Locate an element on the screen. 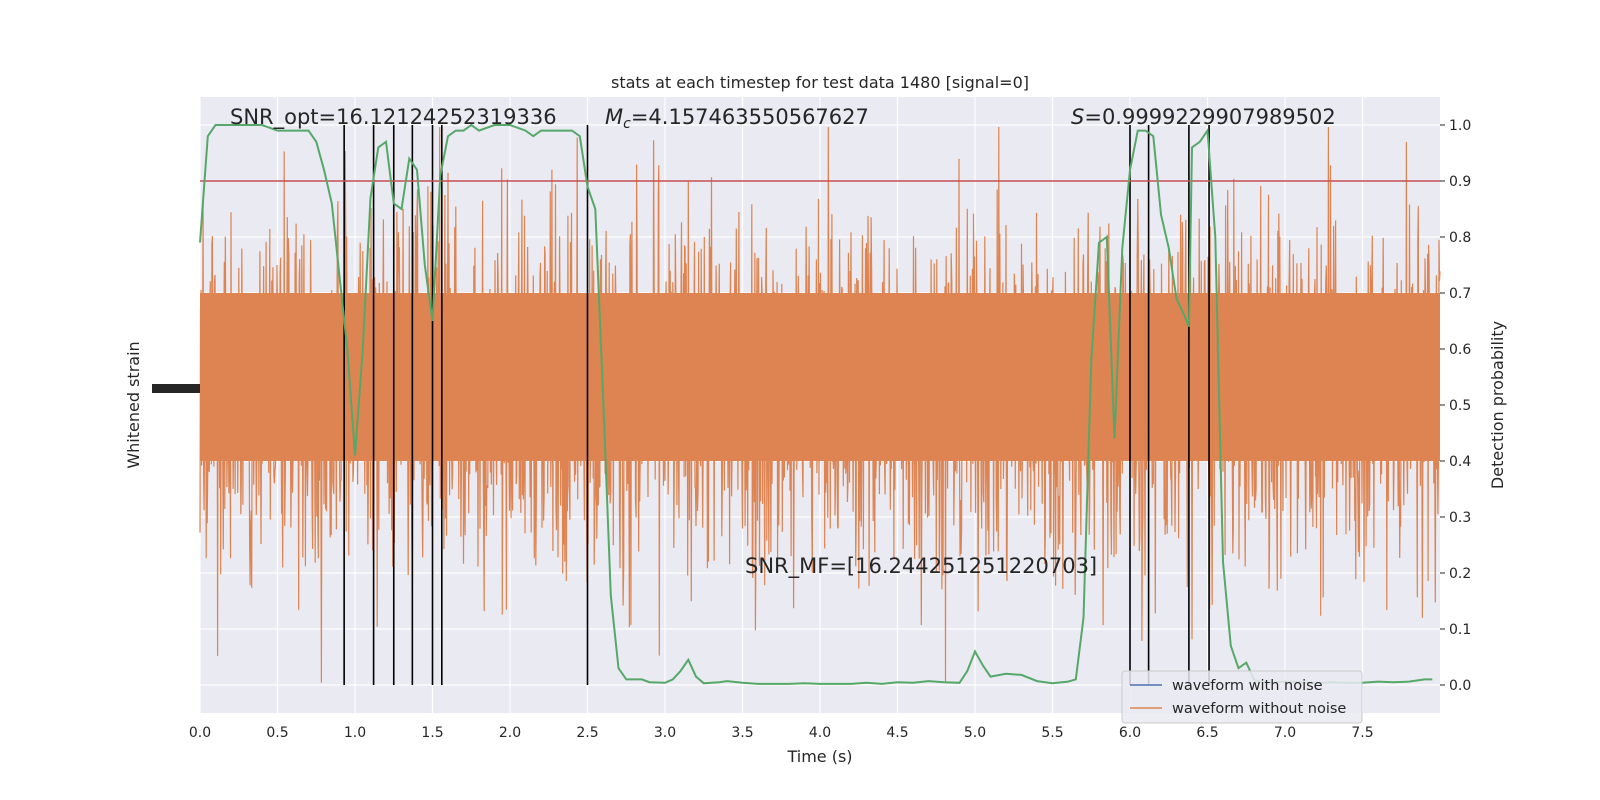 The image size is (1600, 800). y-tick-label: 0.0 is located at coordinates (1460, 686).